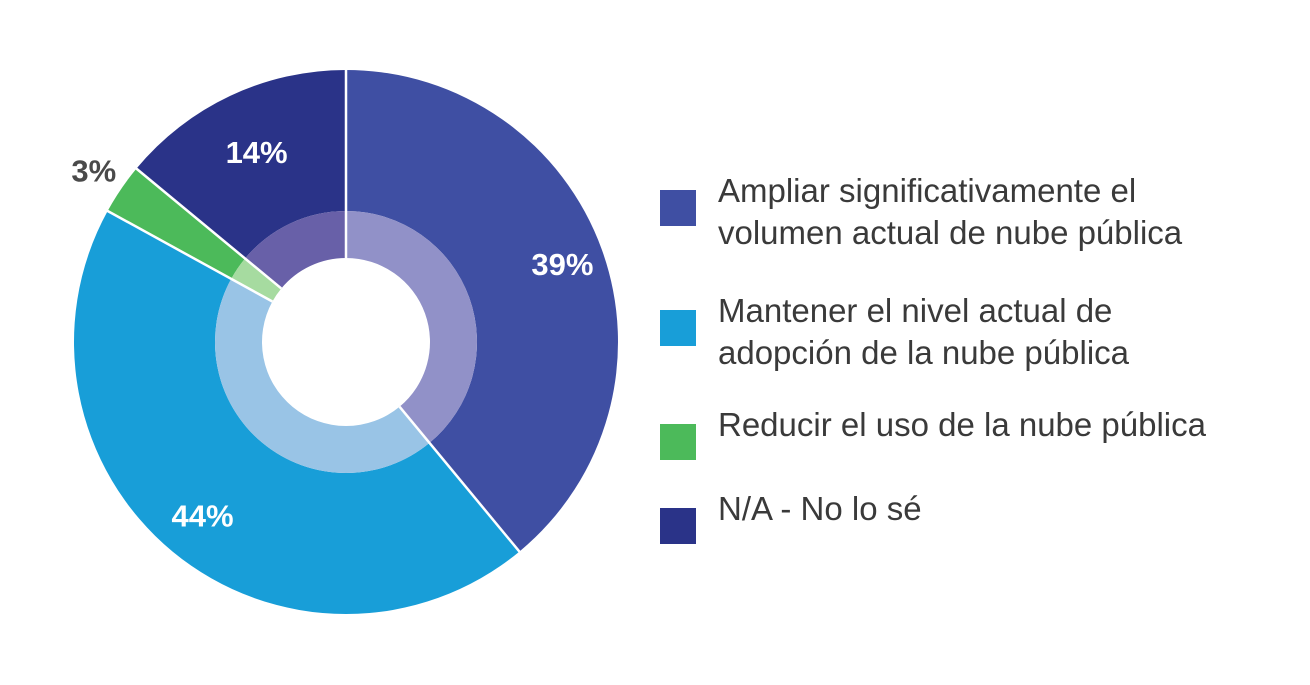 The image size is (1310, 685). I want to click on inner-slice-reducir, so click(256, 280).